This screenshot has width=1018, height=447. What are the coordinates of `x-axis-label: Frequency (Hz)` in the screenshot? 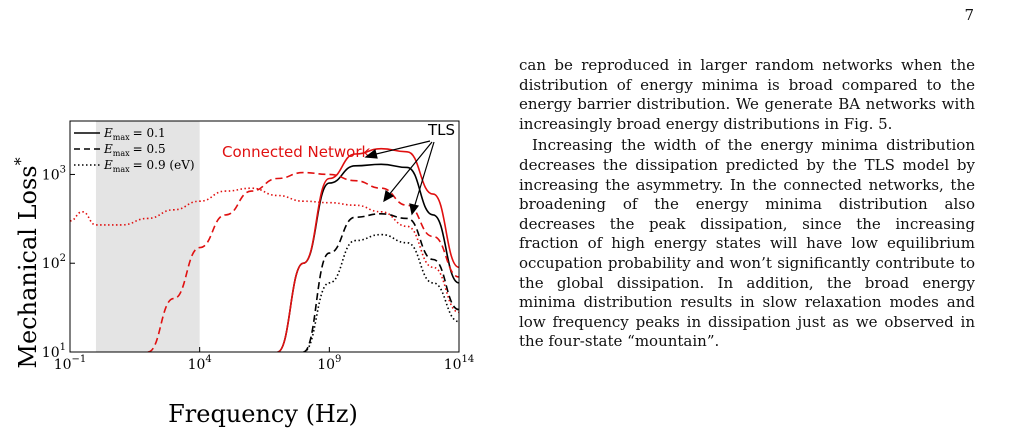 It's located at (263, 414).